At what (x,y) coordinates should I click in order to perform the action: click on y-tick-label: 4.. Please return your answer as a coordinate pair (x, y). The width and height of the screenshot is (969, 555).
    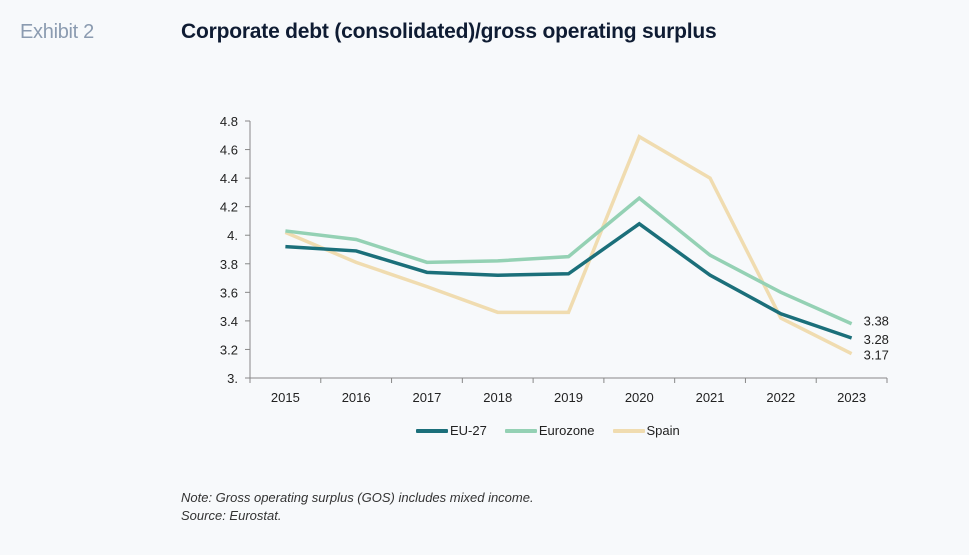
    Looking at the image, I should click on (232, 235).